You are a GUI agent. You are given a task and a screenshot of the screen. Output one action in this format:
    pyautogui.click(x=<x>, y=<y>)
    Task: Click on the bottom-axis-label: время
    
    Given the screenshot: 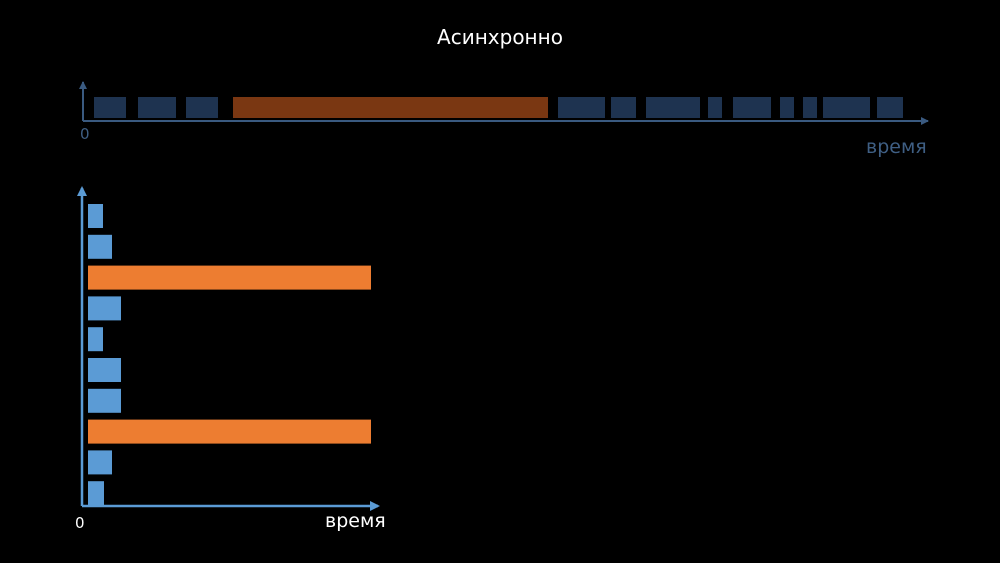 What is the action you would take?
    pyautogui.click(x=355, y=521)
    